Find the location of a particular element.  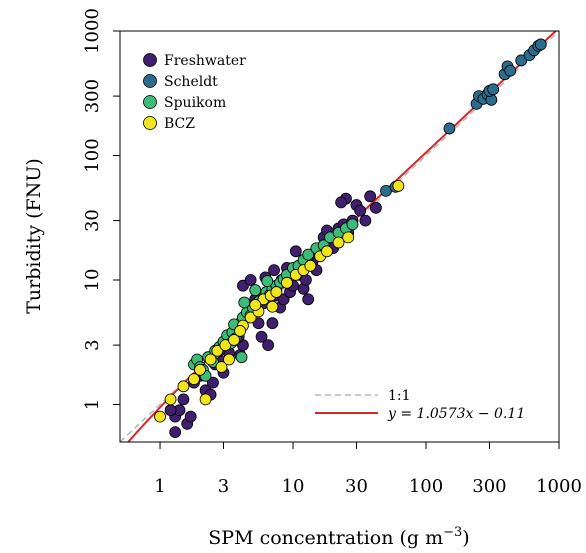

y-axis-title: Turbidity (FNU) is located at coordinates (34, 236).